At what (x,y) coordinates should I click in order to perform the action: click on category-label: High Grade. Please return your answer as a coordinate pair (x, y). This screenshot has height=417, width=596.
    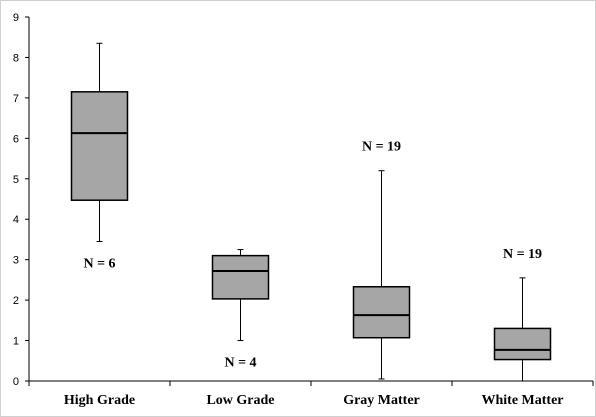
    Looking at the image, I should click on (99, 400).